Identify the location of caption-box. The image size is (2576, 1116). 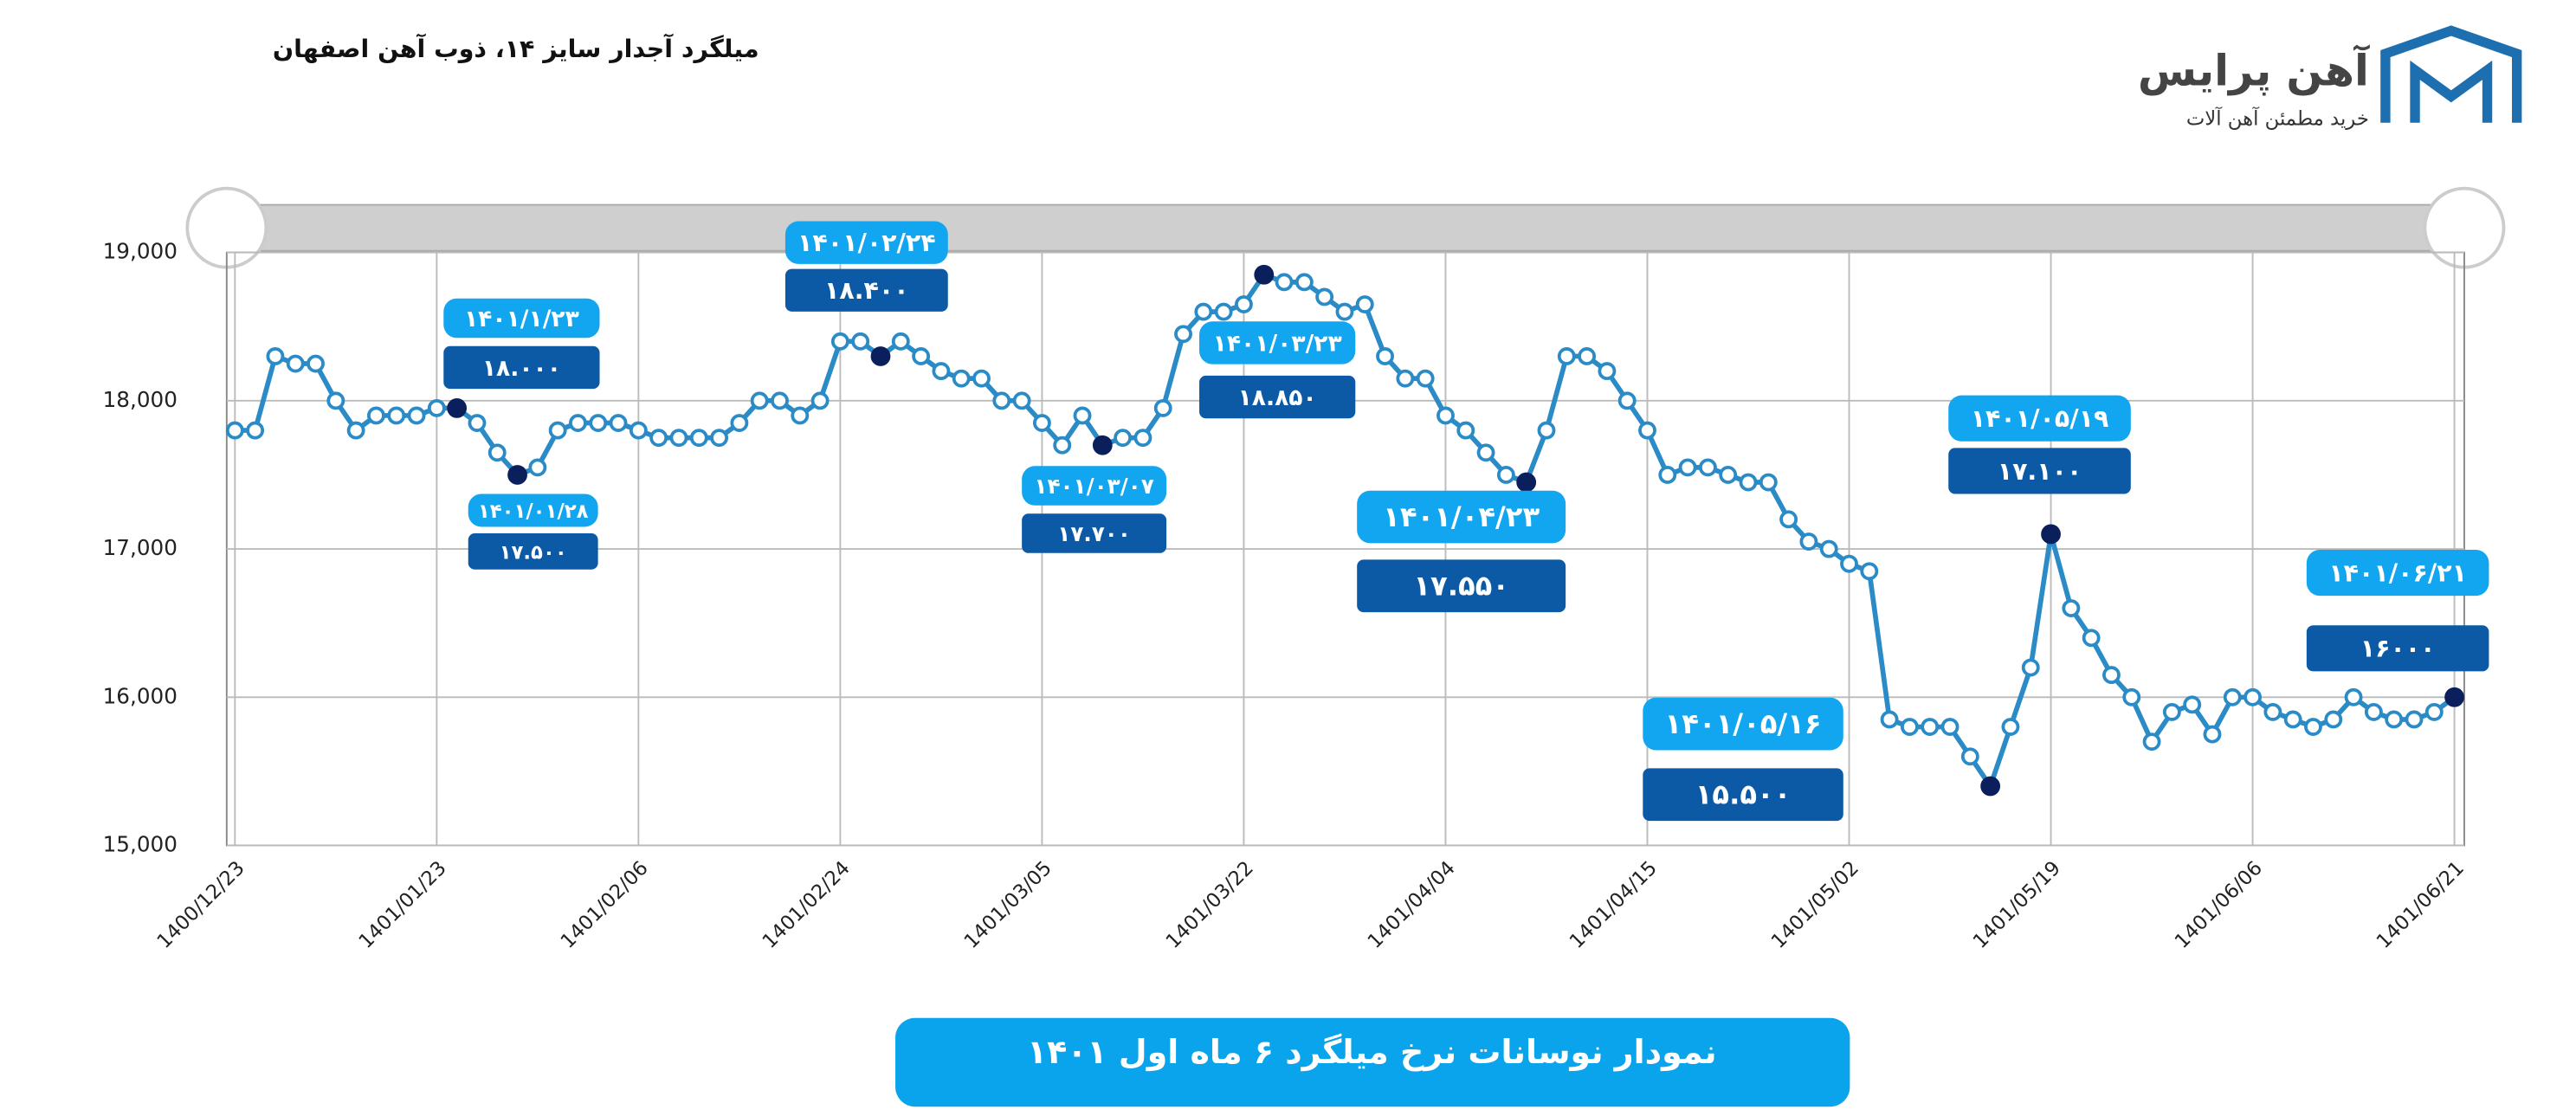
(1372, 1062).